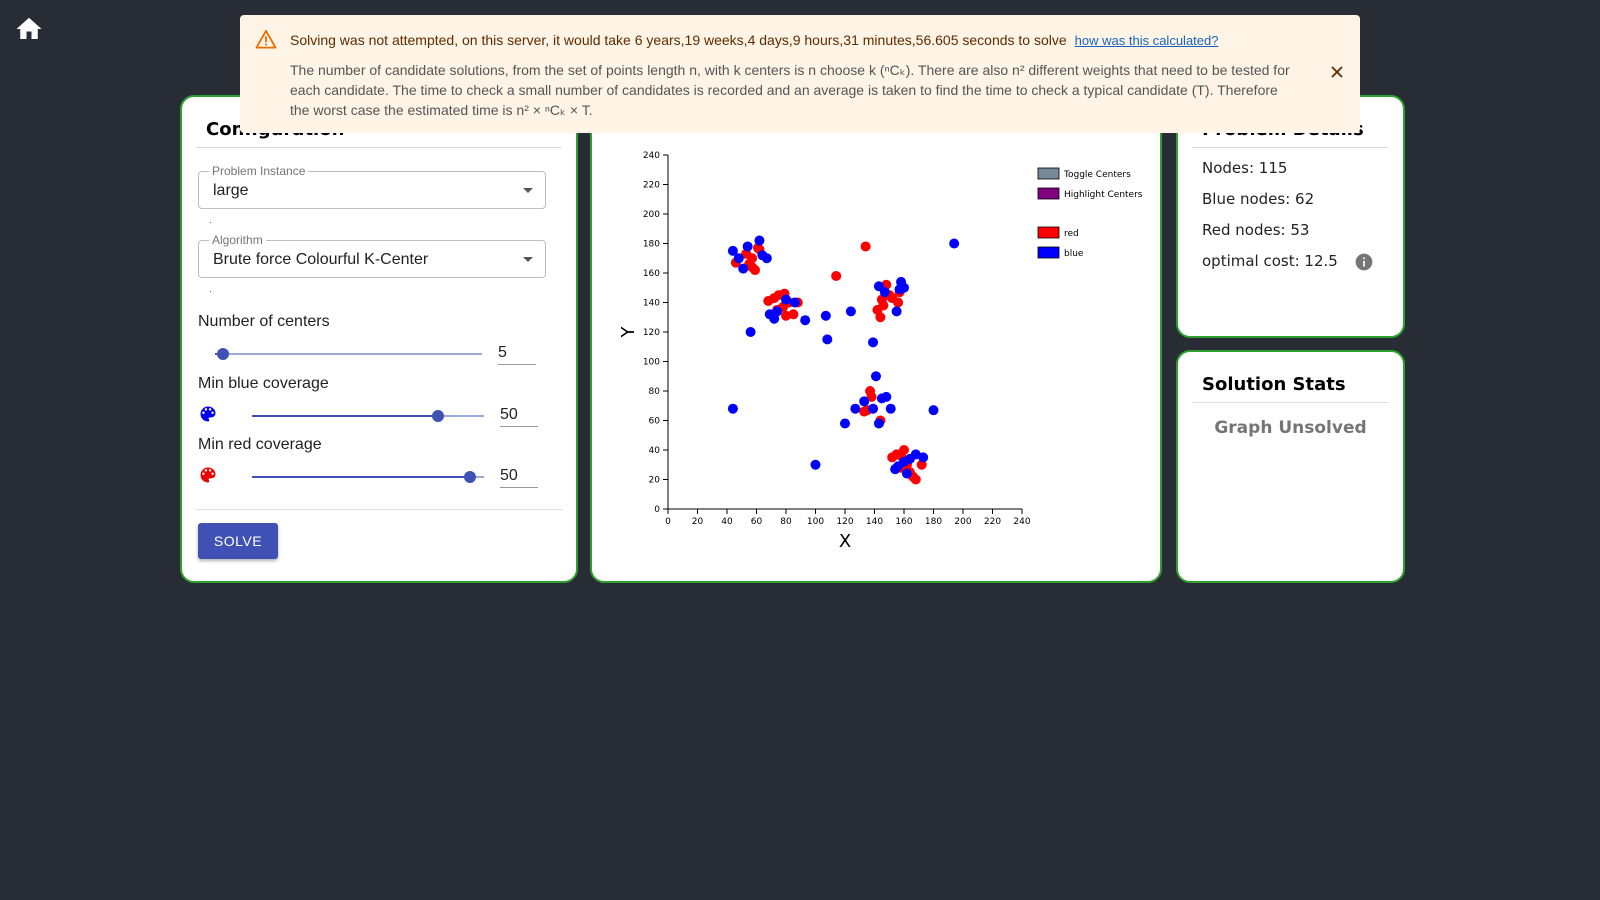  I want to click on x-tick-label: 80, so click(786, 522).